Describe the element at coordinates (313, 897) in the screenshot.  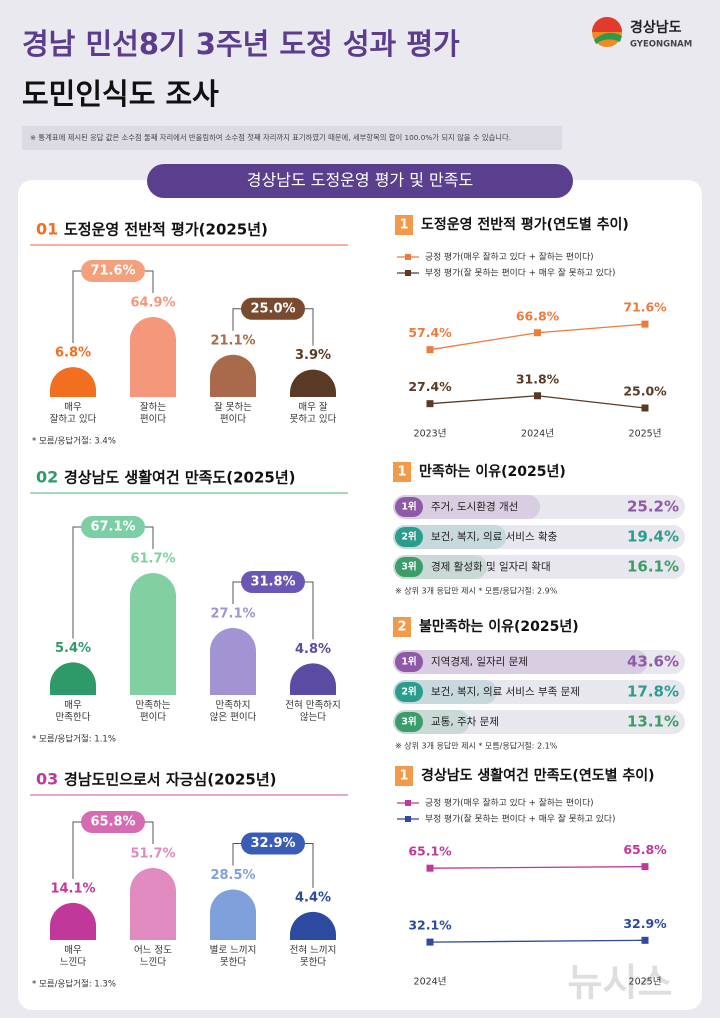
I see `value-label: 4.4%` at that location.